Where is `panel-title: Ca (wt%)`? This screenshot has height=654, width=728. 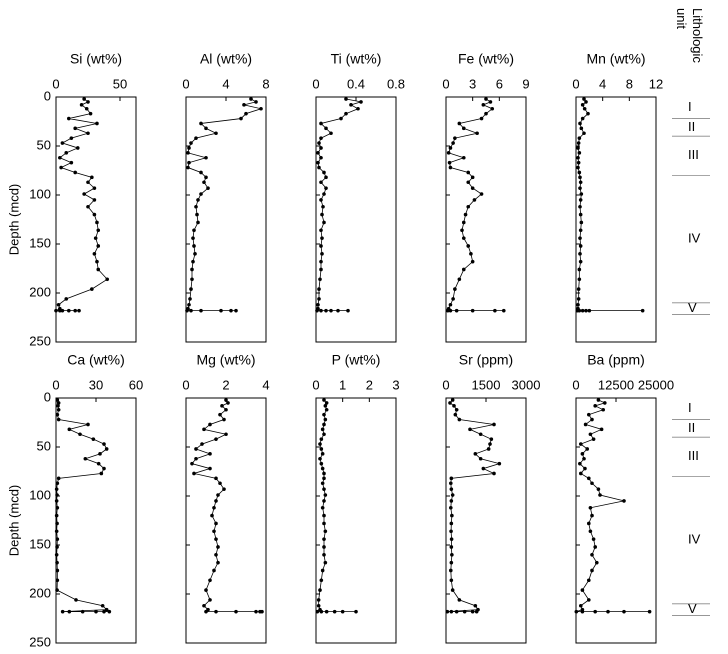 panel-title: Ca (wt%) is located at coordinates (96, 360).